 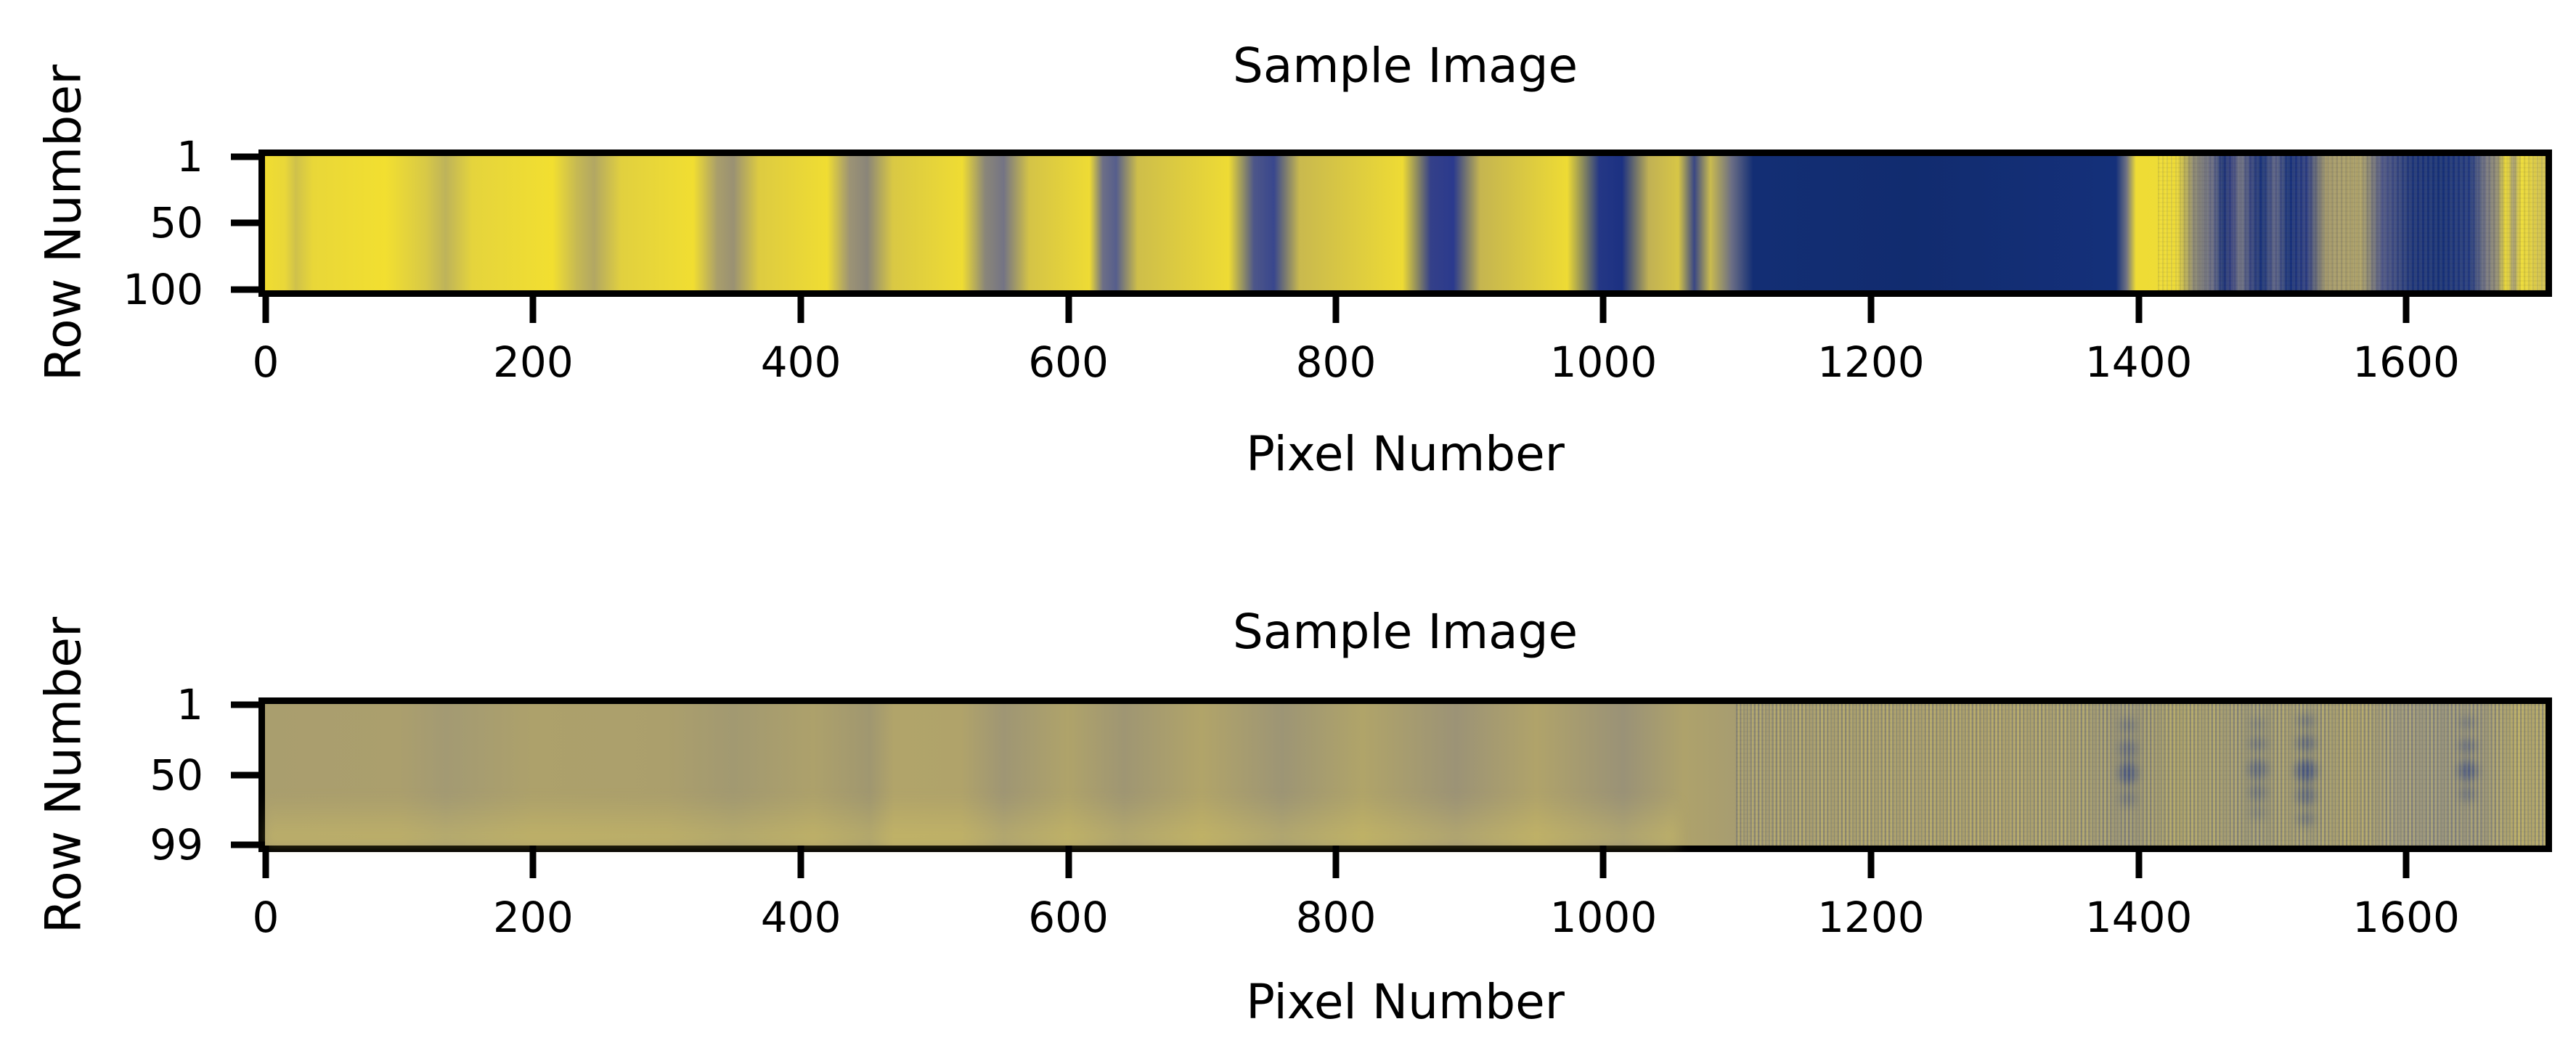 I want to click on plot1-title: Sample Image, so click(x=1405, y=66).